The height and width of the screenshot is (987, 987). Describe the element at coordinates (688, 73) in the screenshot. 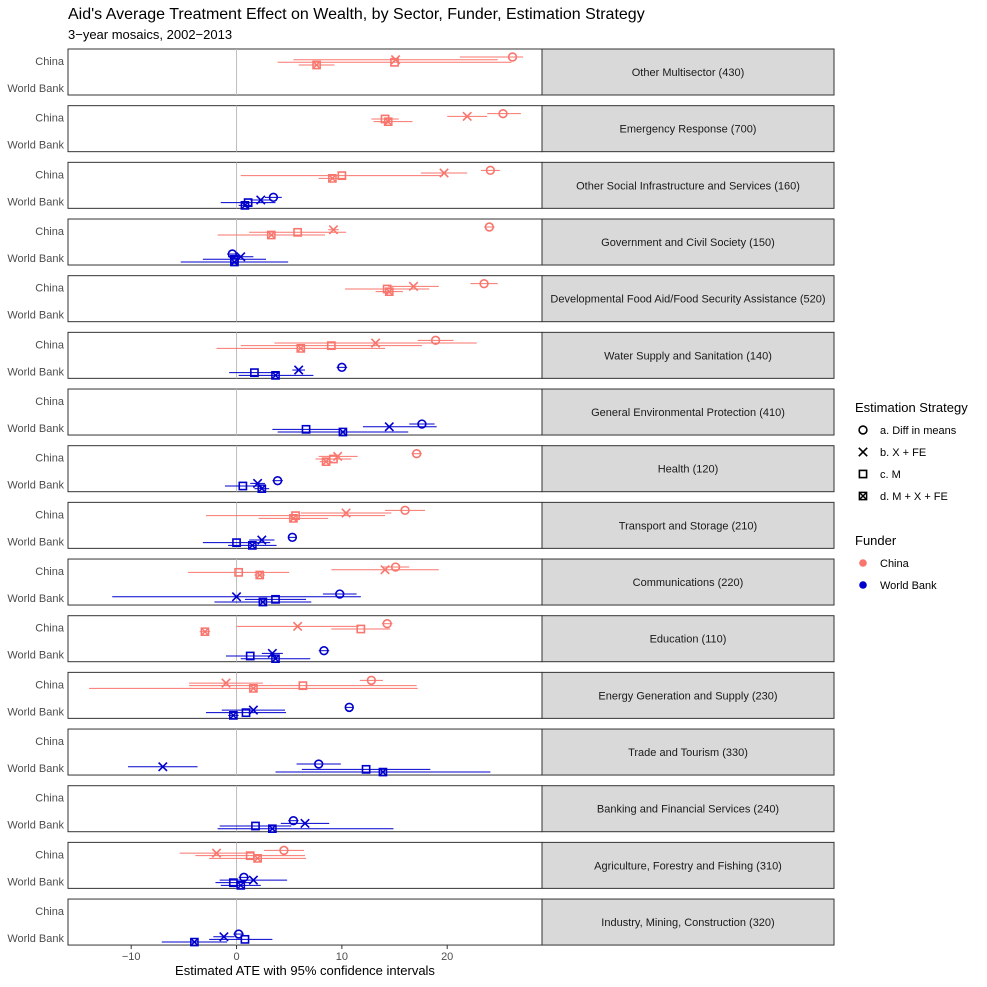

I see `strip-label: Other Multisector (430)` at that location.